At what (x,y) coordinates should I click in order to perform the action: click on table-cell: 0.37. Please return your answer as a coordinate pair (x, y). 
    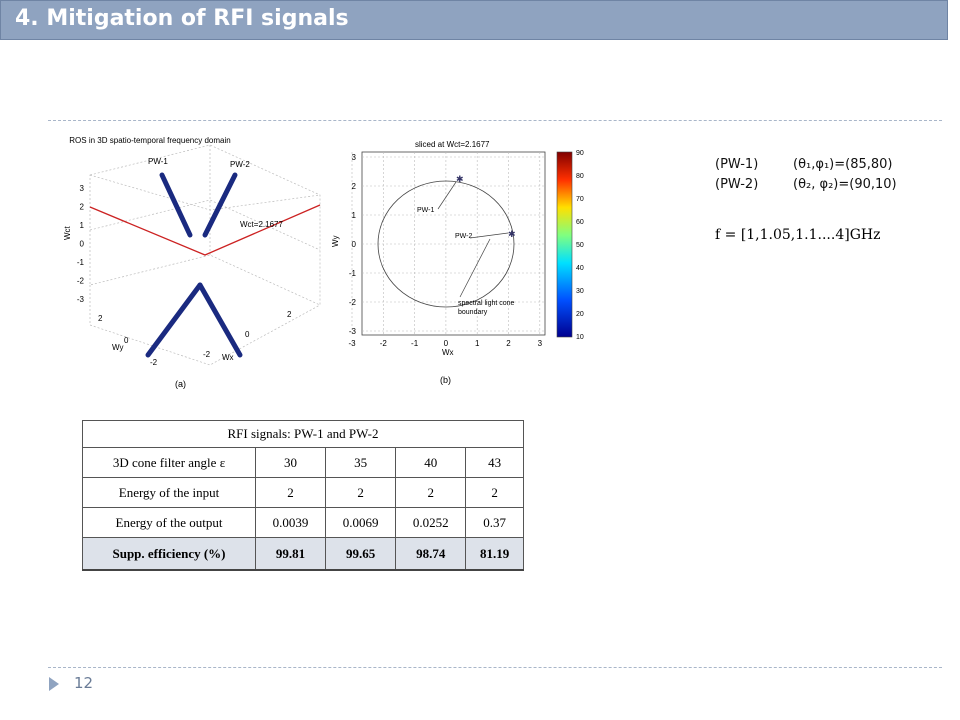
    Looking at the image, I should click on (494, 522).